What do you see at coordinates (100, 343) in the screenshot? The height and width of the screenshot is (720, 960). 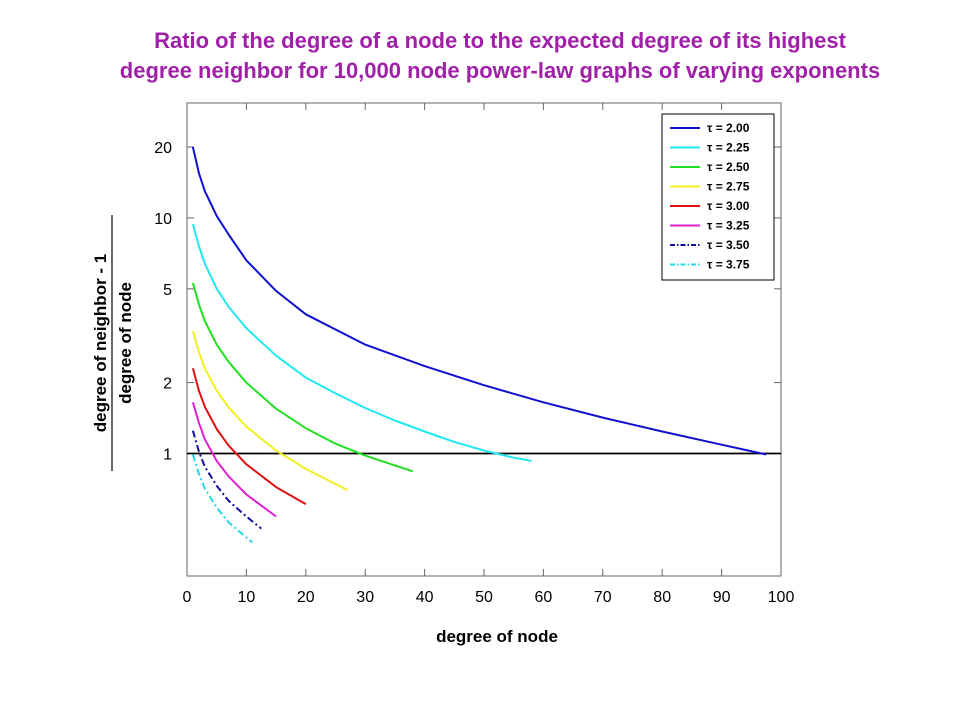 I see `y-axis-title-numerator: degree of neighbor - 1` at bounding box center [100, 343].